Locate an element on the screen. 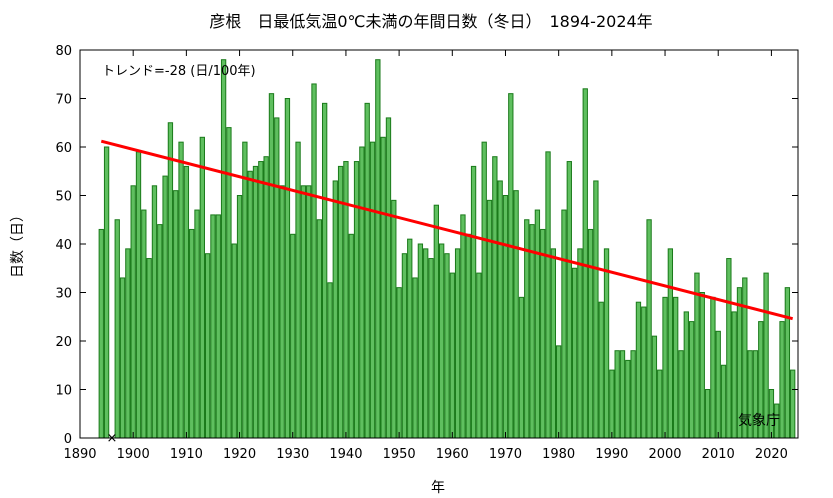 This screenshot has width=833, height=498. bar-2005 is located at coordinates (691, 380).